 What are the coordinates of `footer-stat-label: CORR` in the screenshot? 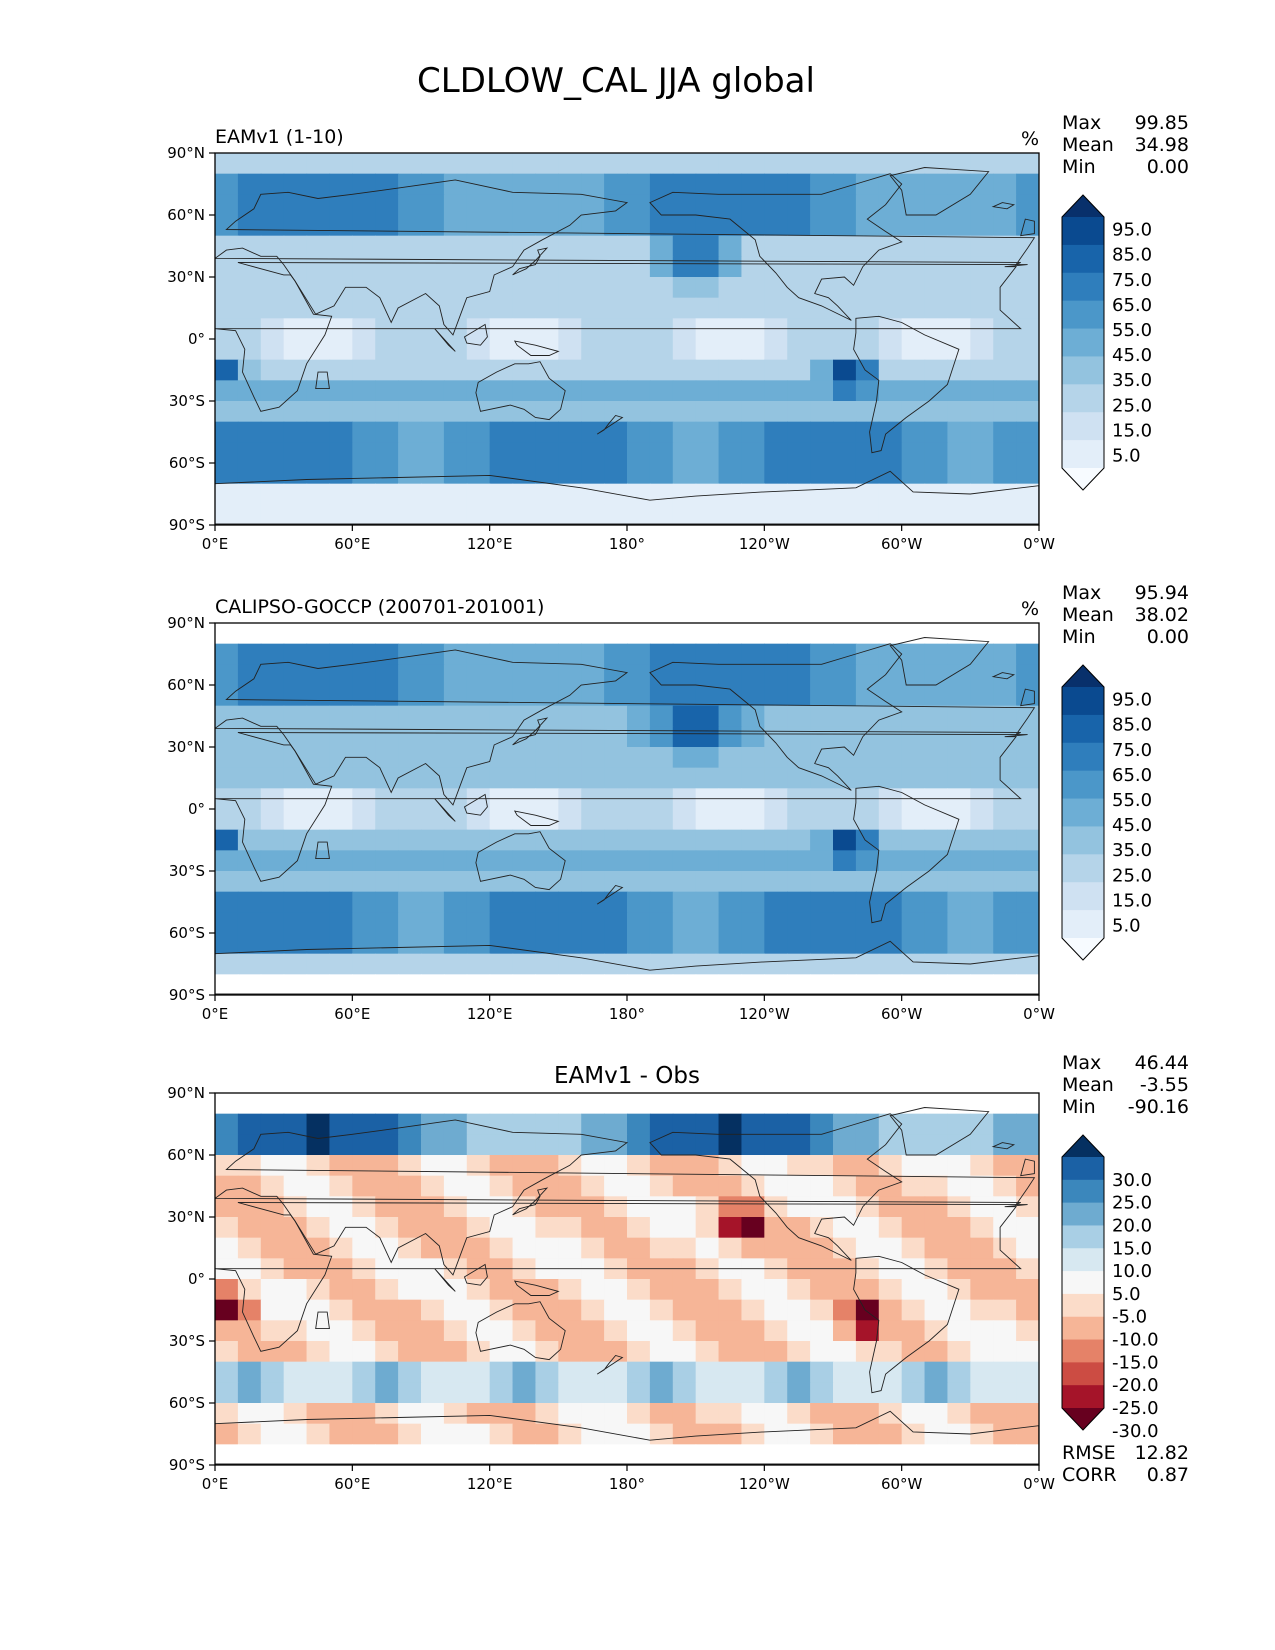 It's located at (1089, 1475).